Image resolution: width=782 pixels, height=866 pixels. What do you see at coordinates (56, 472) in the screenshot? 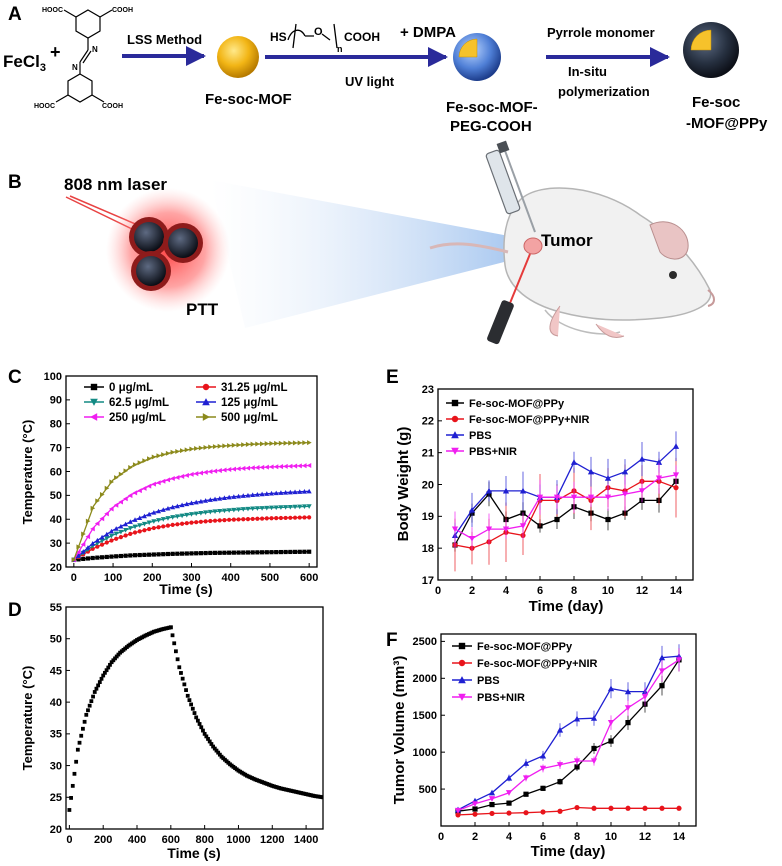
I see `chart-c-ytick-label: 60` at bounding box center [56, 472].